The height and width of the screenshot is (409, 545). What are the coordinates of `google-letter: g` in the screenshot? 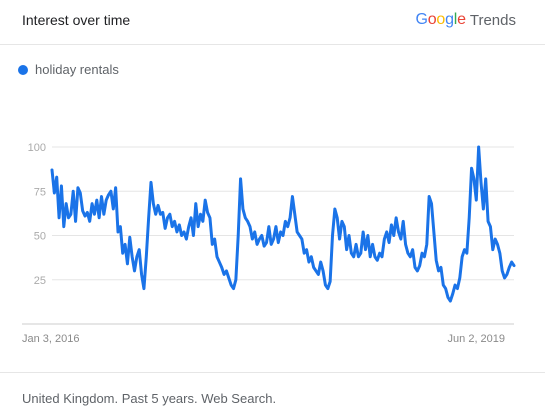 It's located at (449, 19).